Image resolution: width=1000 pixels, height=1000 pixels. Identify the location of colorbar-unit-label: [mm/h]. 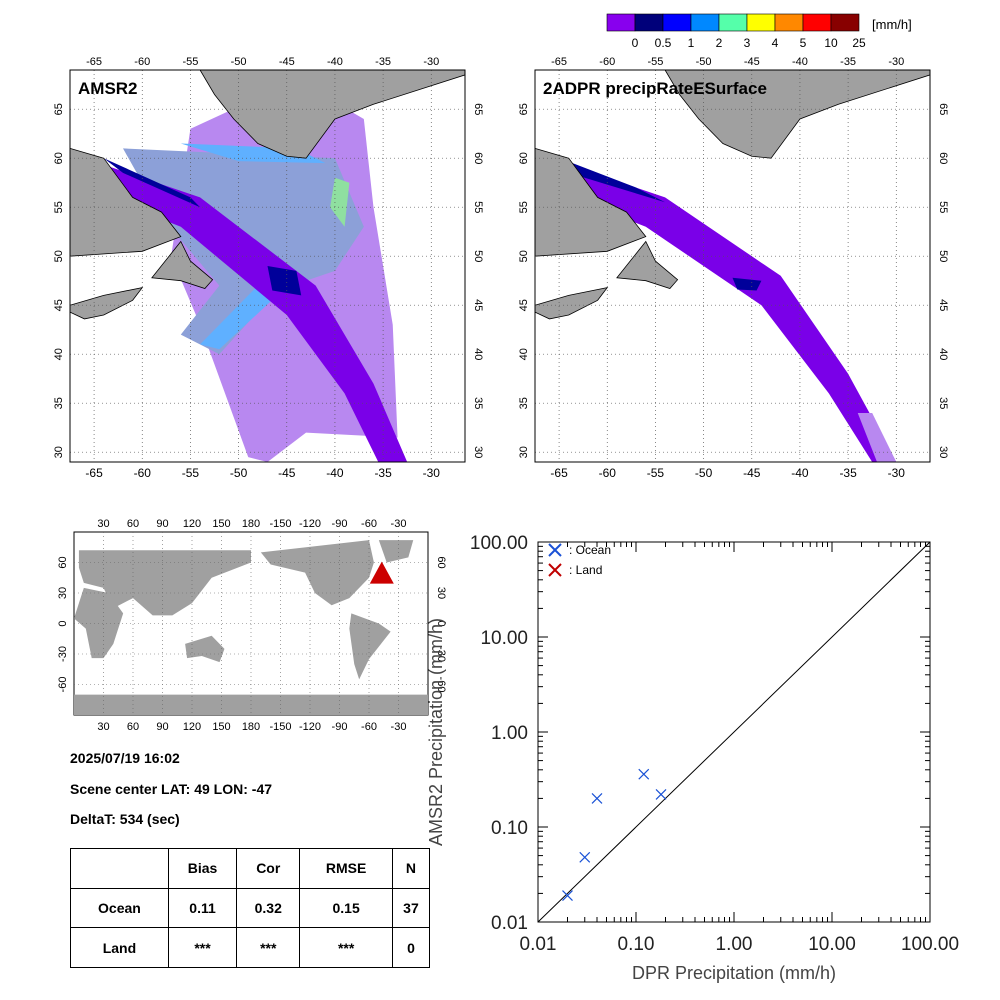
(892, 24).